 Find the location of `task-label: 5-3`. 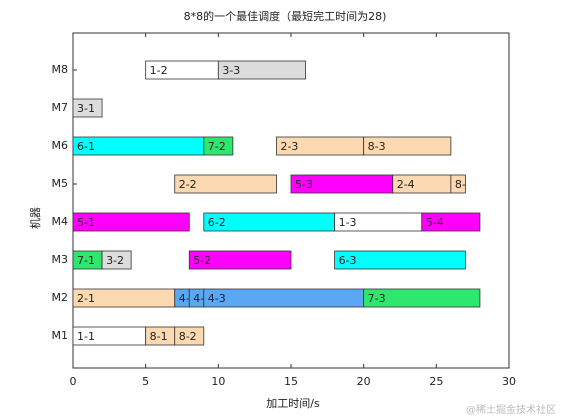

task-label: 5-3 is located at coordinates (304, 184).